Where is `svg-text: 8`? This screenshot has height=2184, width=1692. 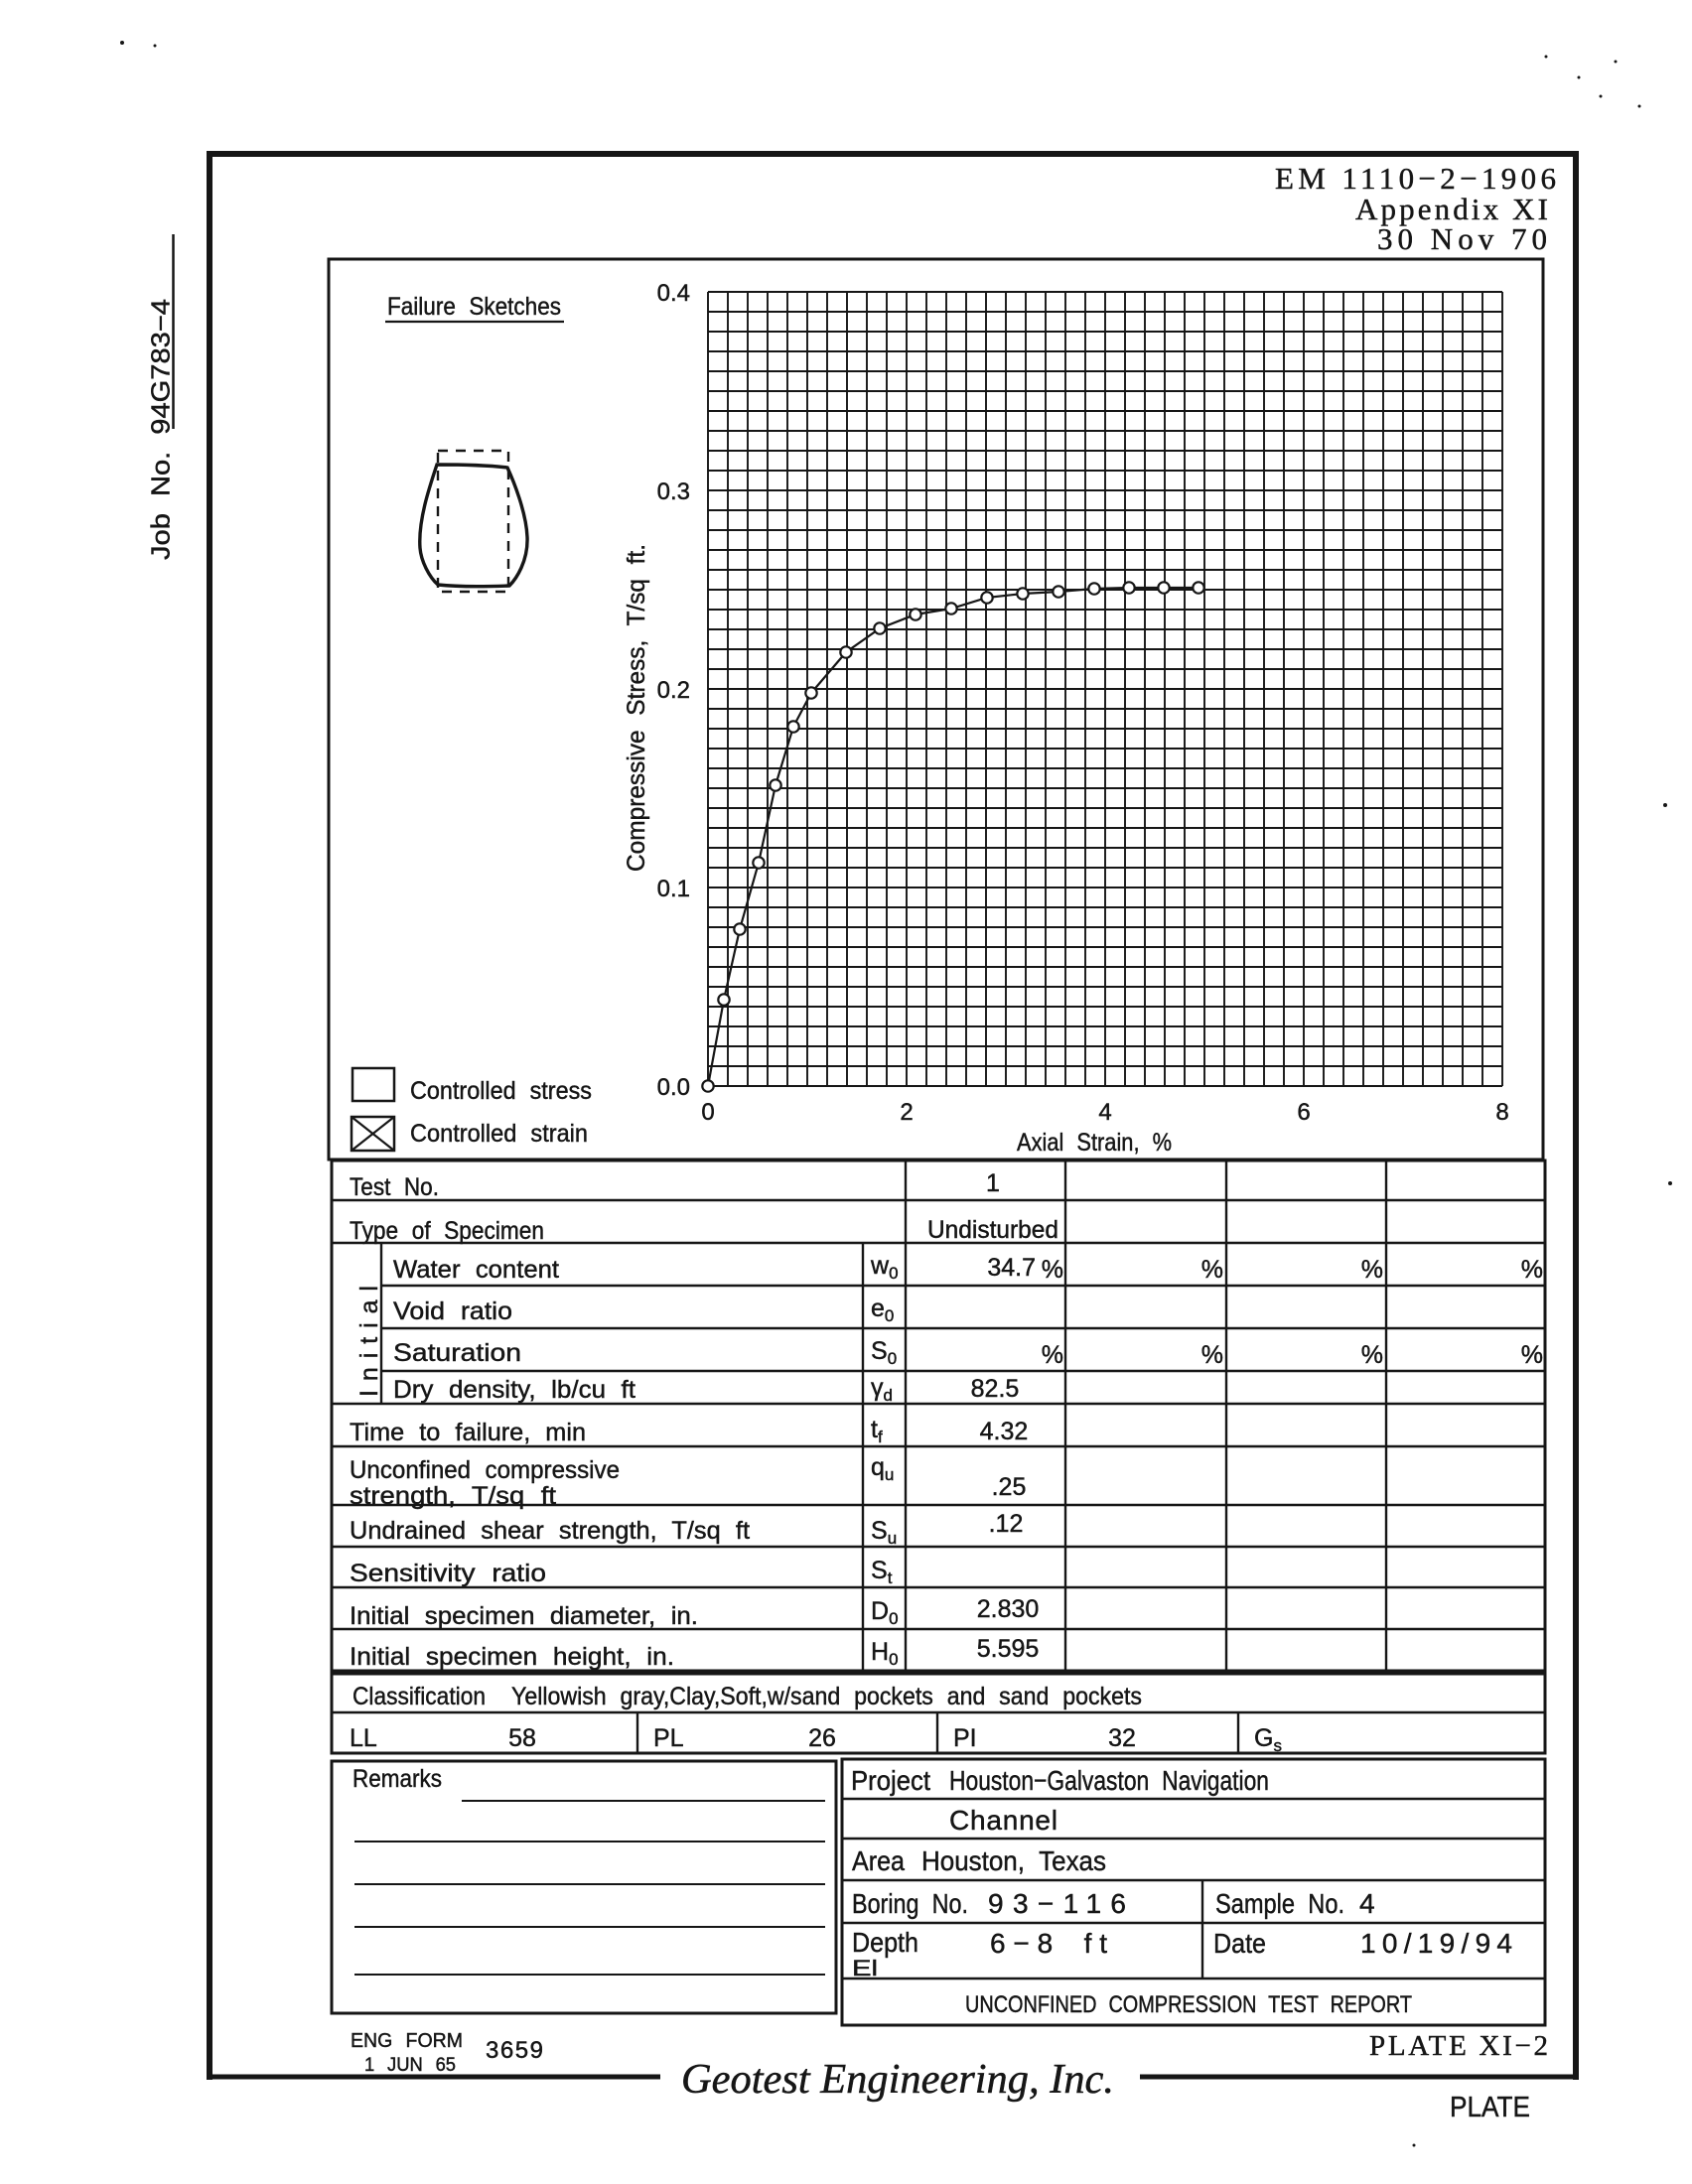
svg-text: 8 is located at coordinates (1501, 1112).